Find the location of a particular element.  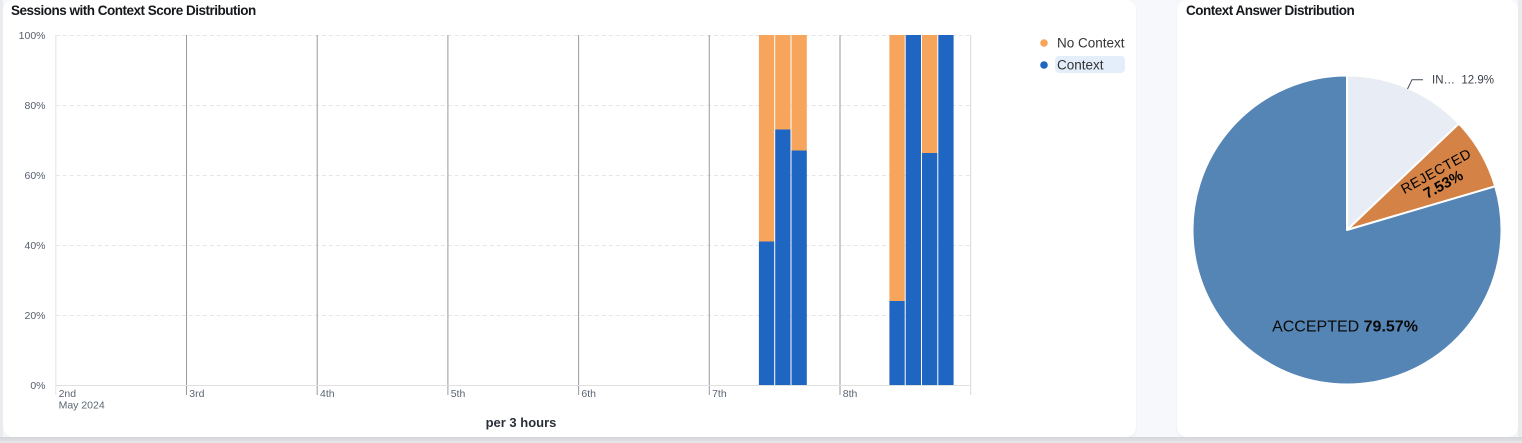

svg-text: 4th is located at coordinates (327, 394).